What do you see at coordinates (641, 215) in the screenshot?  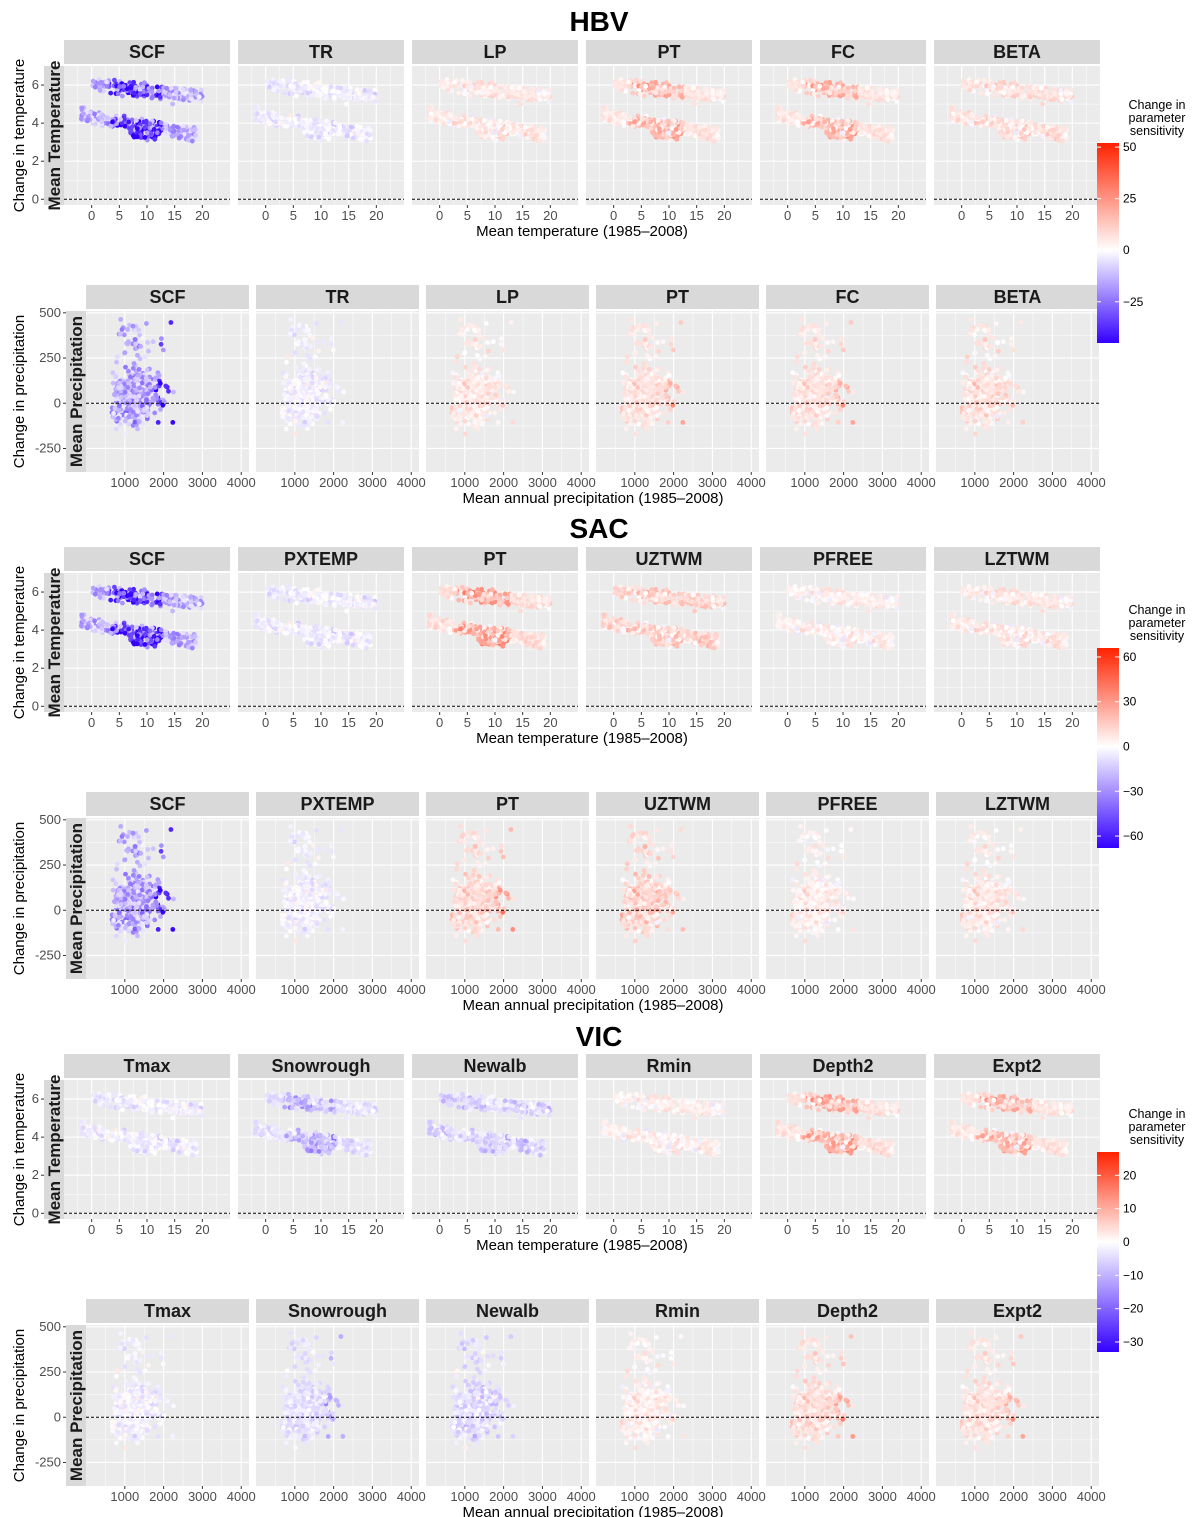 I see `x-tick-label: 5` at bounding box center [641, 215].